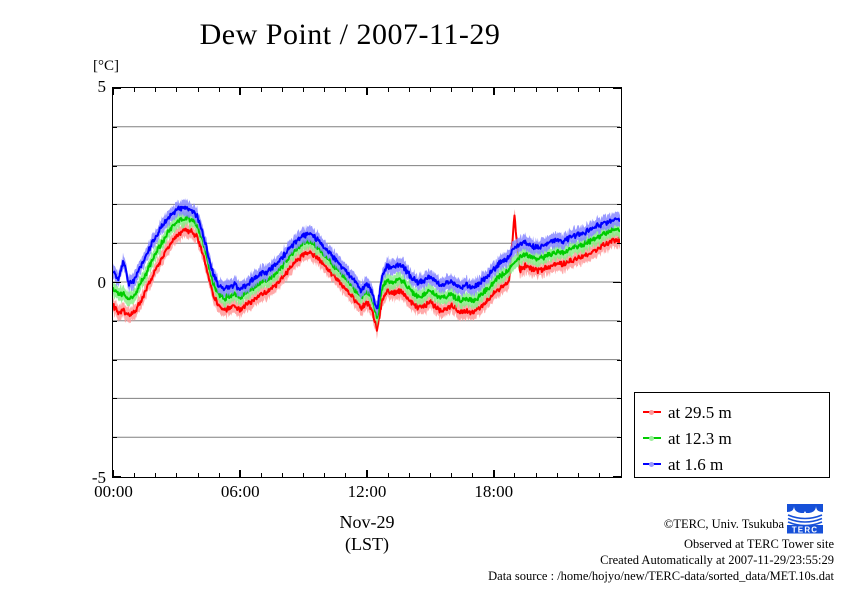  Describe the element at coordinates (700, 412) in the screenshot. I see `legend-label-29-5m: at 29.5 m` at that location.